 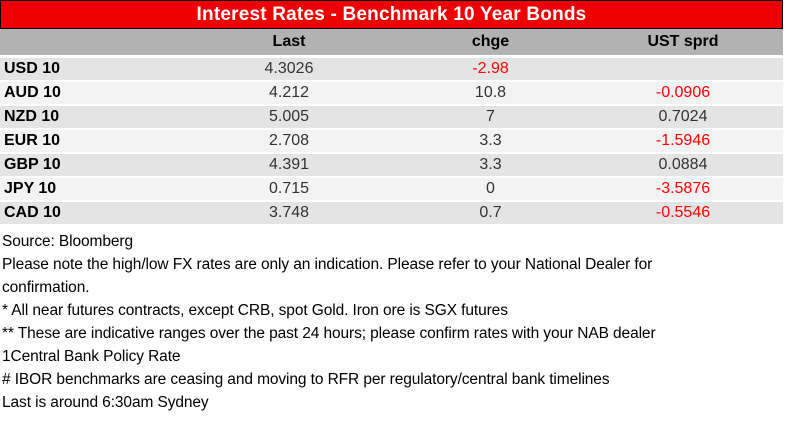 What do you see at coordinates (683, 164) in the screenshot?
I see `cell-ust-sprd: 0.0884` at bounding box center [683, 164].